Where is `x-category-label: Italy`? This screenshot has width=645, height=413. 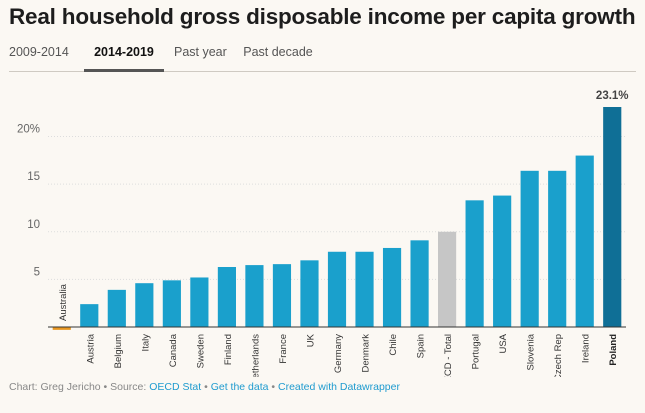 x-category-label: Italy is located at coordinates (145, 343).